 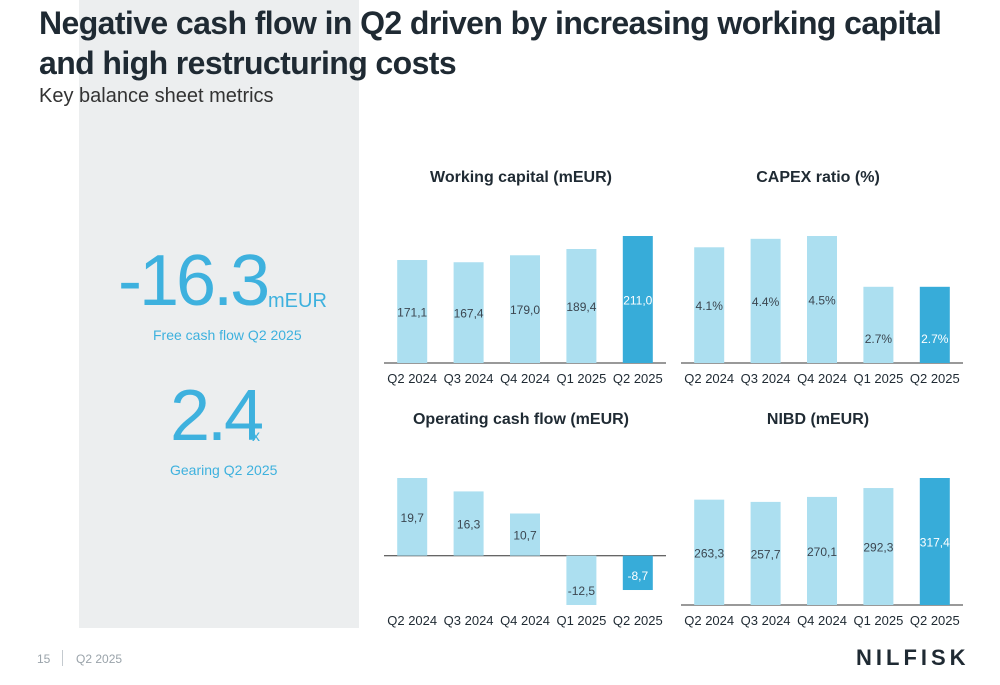 What do you see at coordinates (521, 177) in the screenshot?
I see `chart-title: Working capital (mEUR)` at bounding box center [521, 177].